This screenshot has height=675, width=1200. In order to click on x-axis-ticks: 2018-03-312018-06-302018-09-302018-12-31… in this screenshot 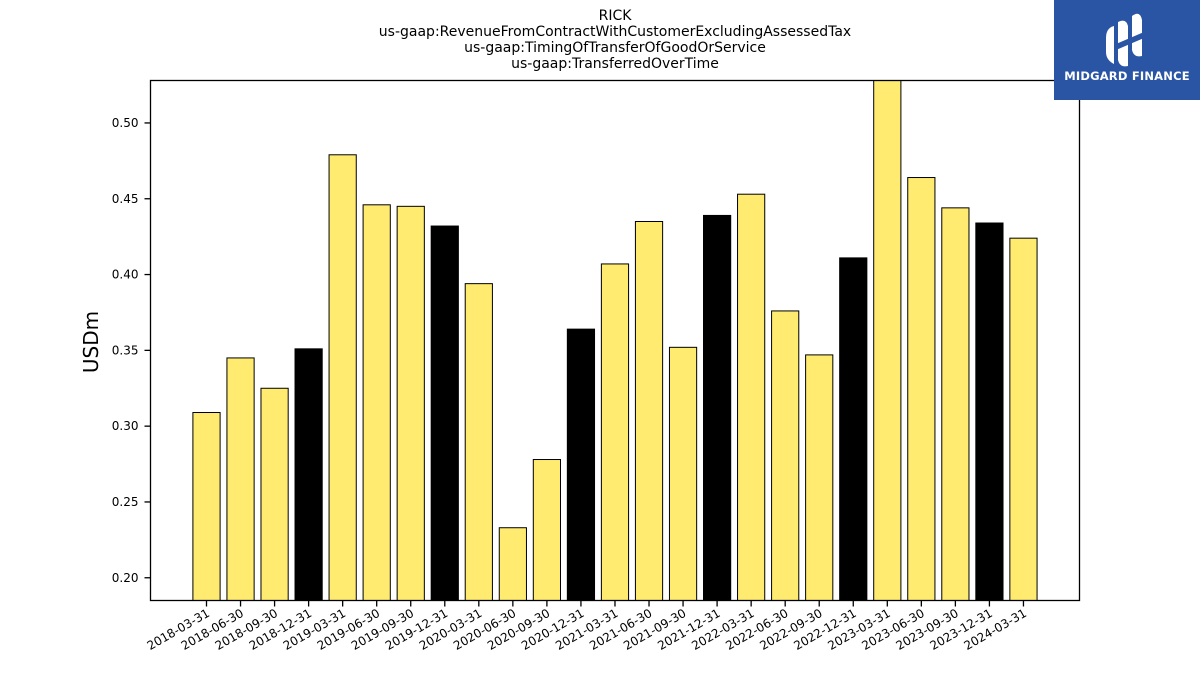, I will do `click(587, 626)`.